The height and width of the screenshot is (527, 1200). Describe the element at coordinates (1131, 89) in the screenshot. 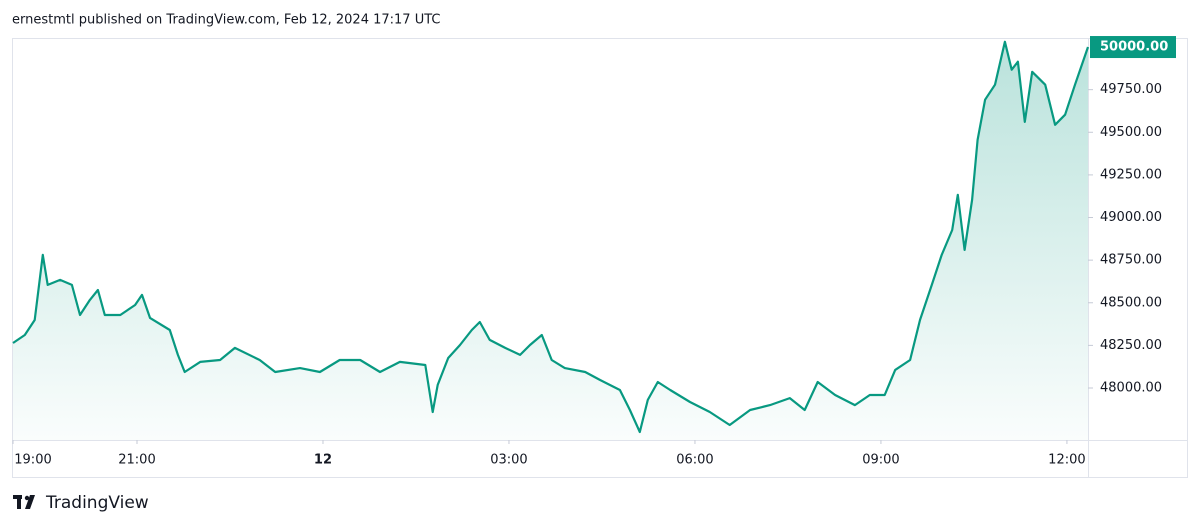

I see `y-tick-label: 49750.00` at that location.